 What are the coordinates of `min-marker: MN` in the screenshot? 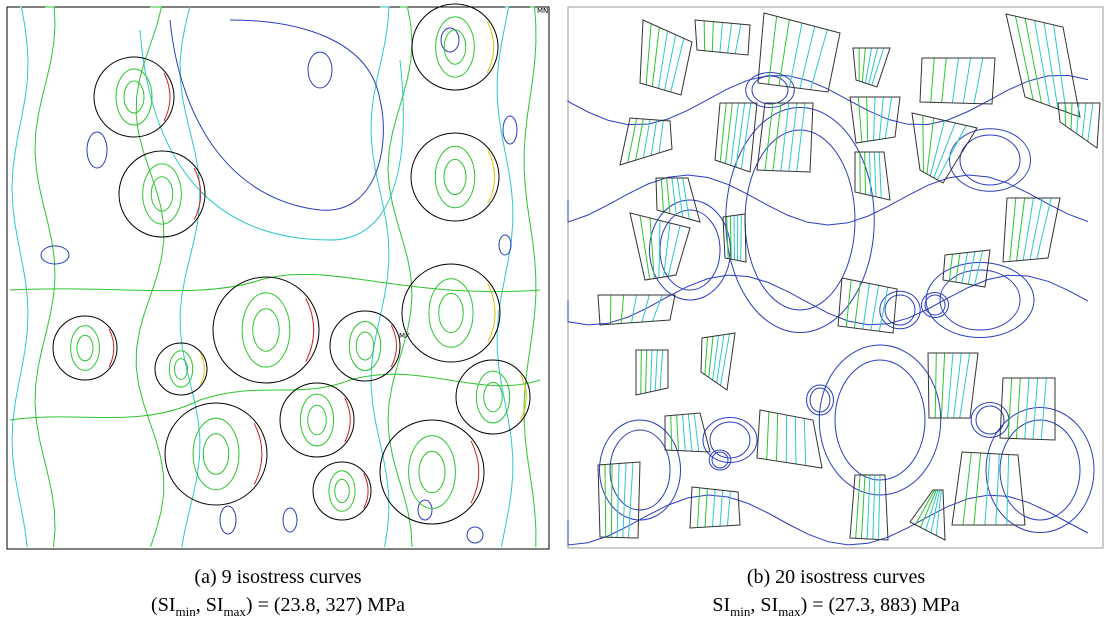 It's located at (542, 11).